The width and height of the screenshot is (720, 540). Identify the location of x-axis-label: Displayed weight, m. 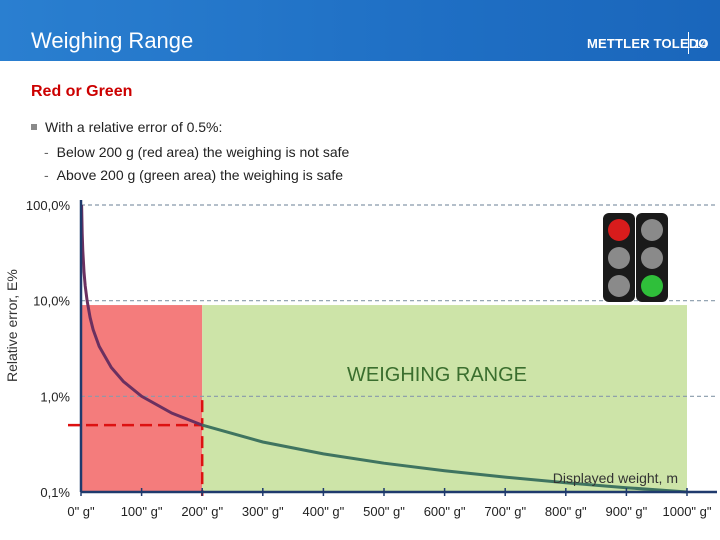
(615, 478).